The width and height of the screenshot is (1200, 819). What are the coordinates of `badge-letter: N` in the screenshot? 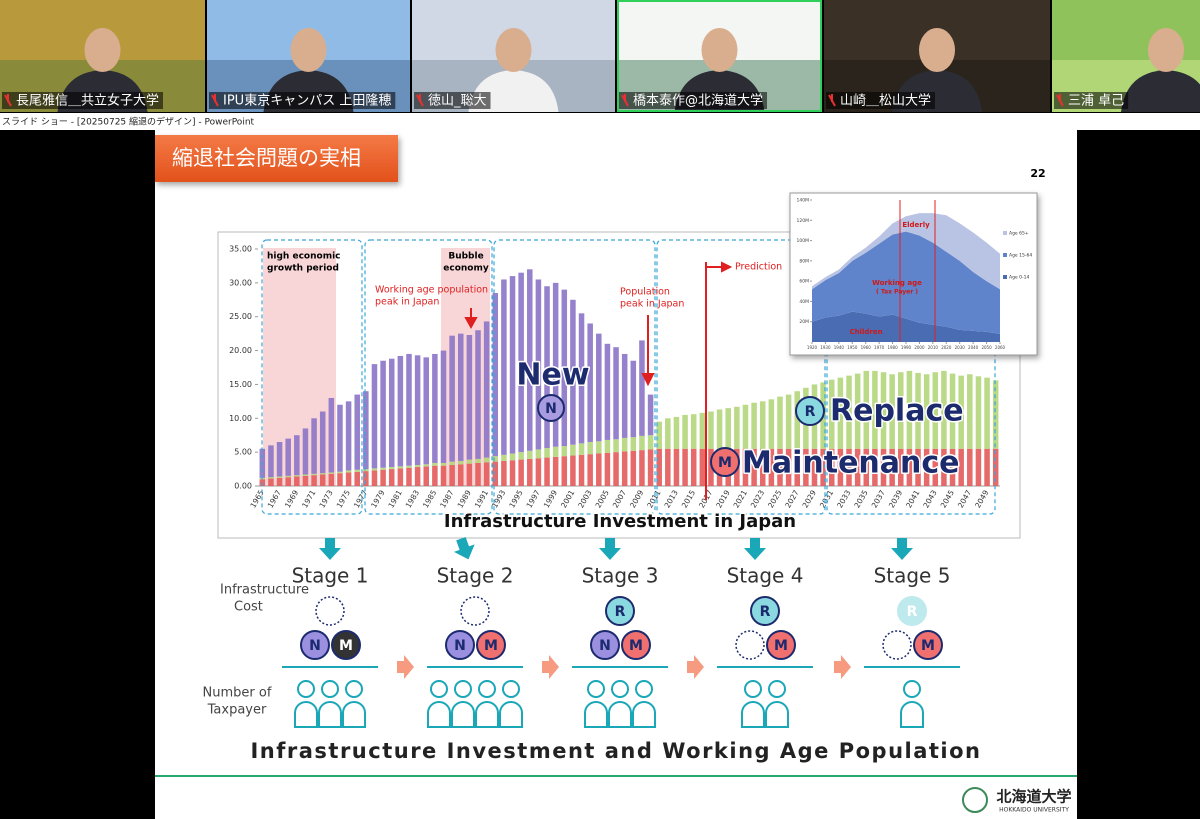 It's located at (551, 409).